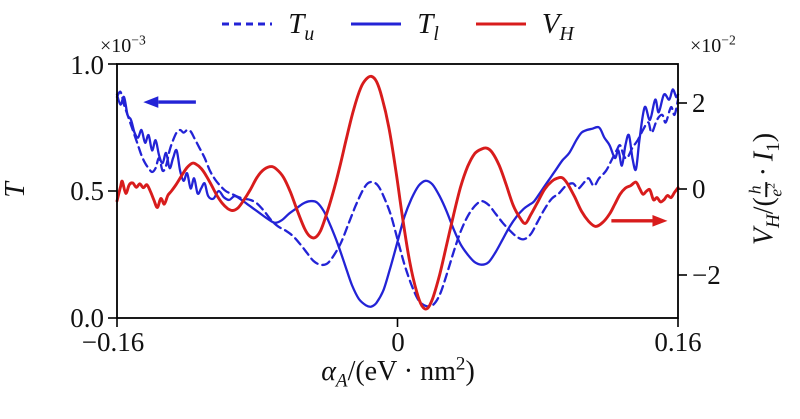  What do you see at coordinates (301, 26) in the screenshot?
I see `legend-label-tu: Tu` at bounding box center [301, 26].